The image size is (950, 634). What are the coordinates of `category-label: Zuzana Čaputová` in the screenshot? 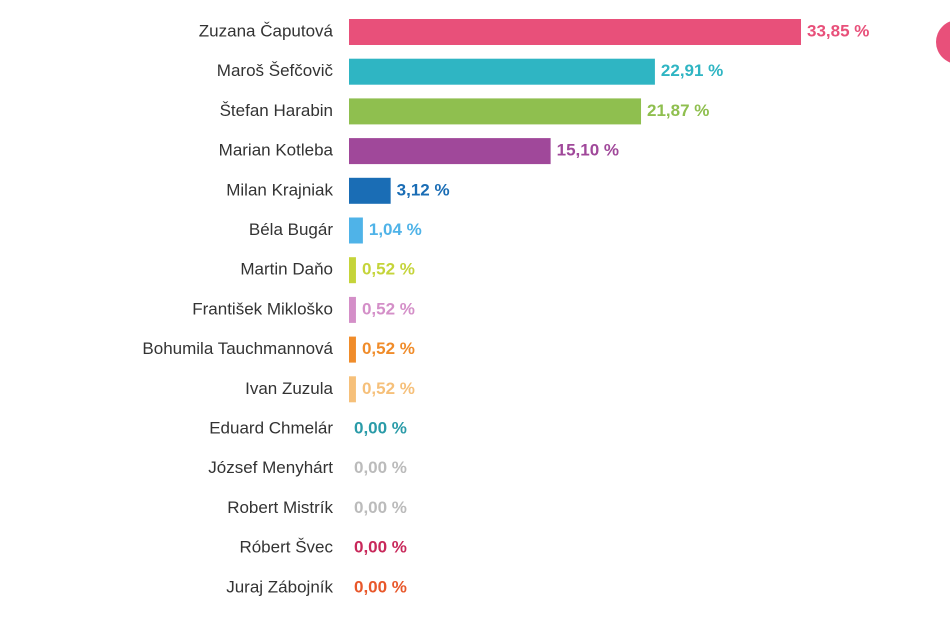 It's located at (266, 30).